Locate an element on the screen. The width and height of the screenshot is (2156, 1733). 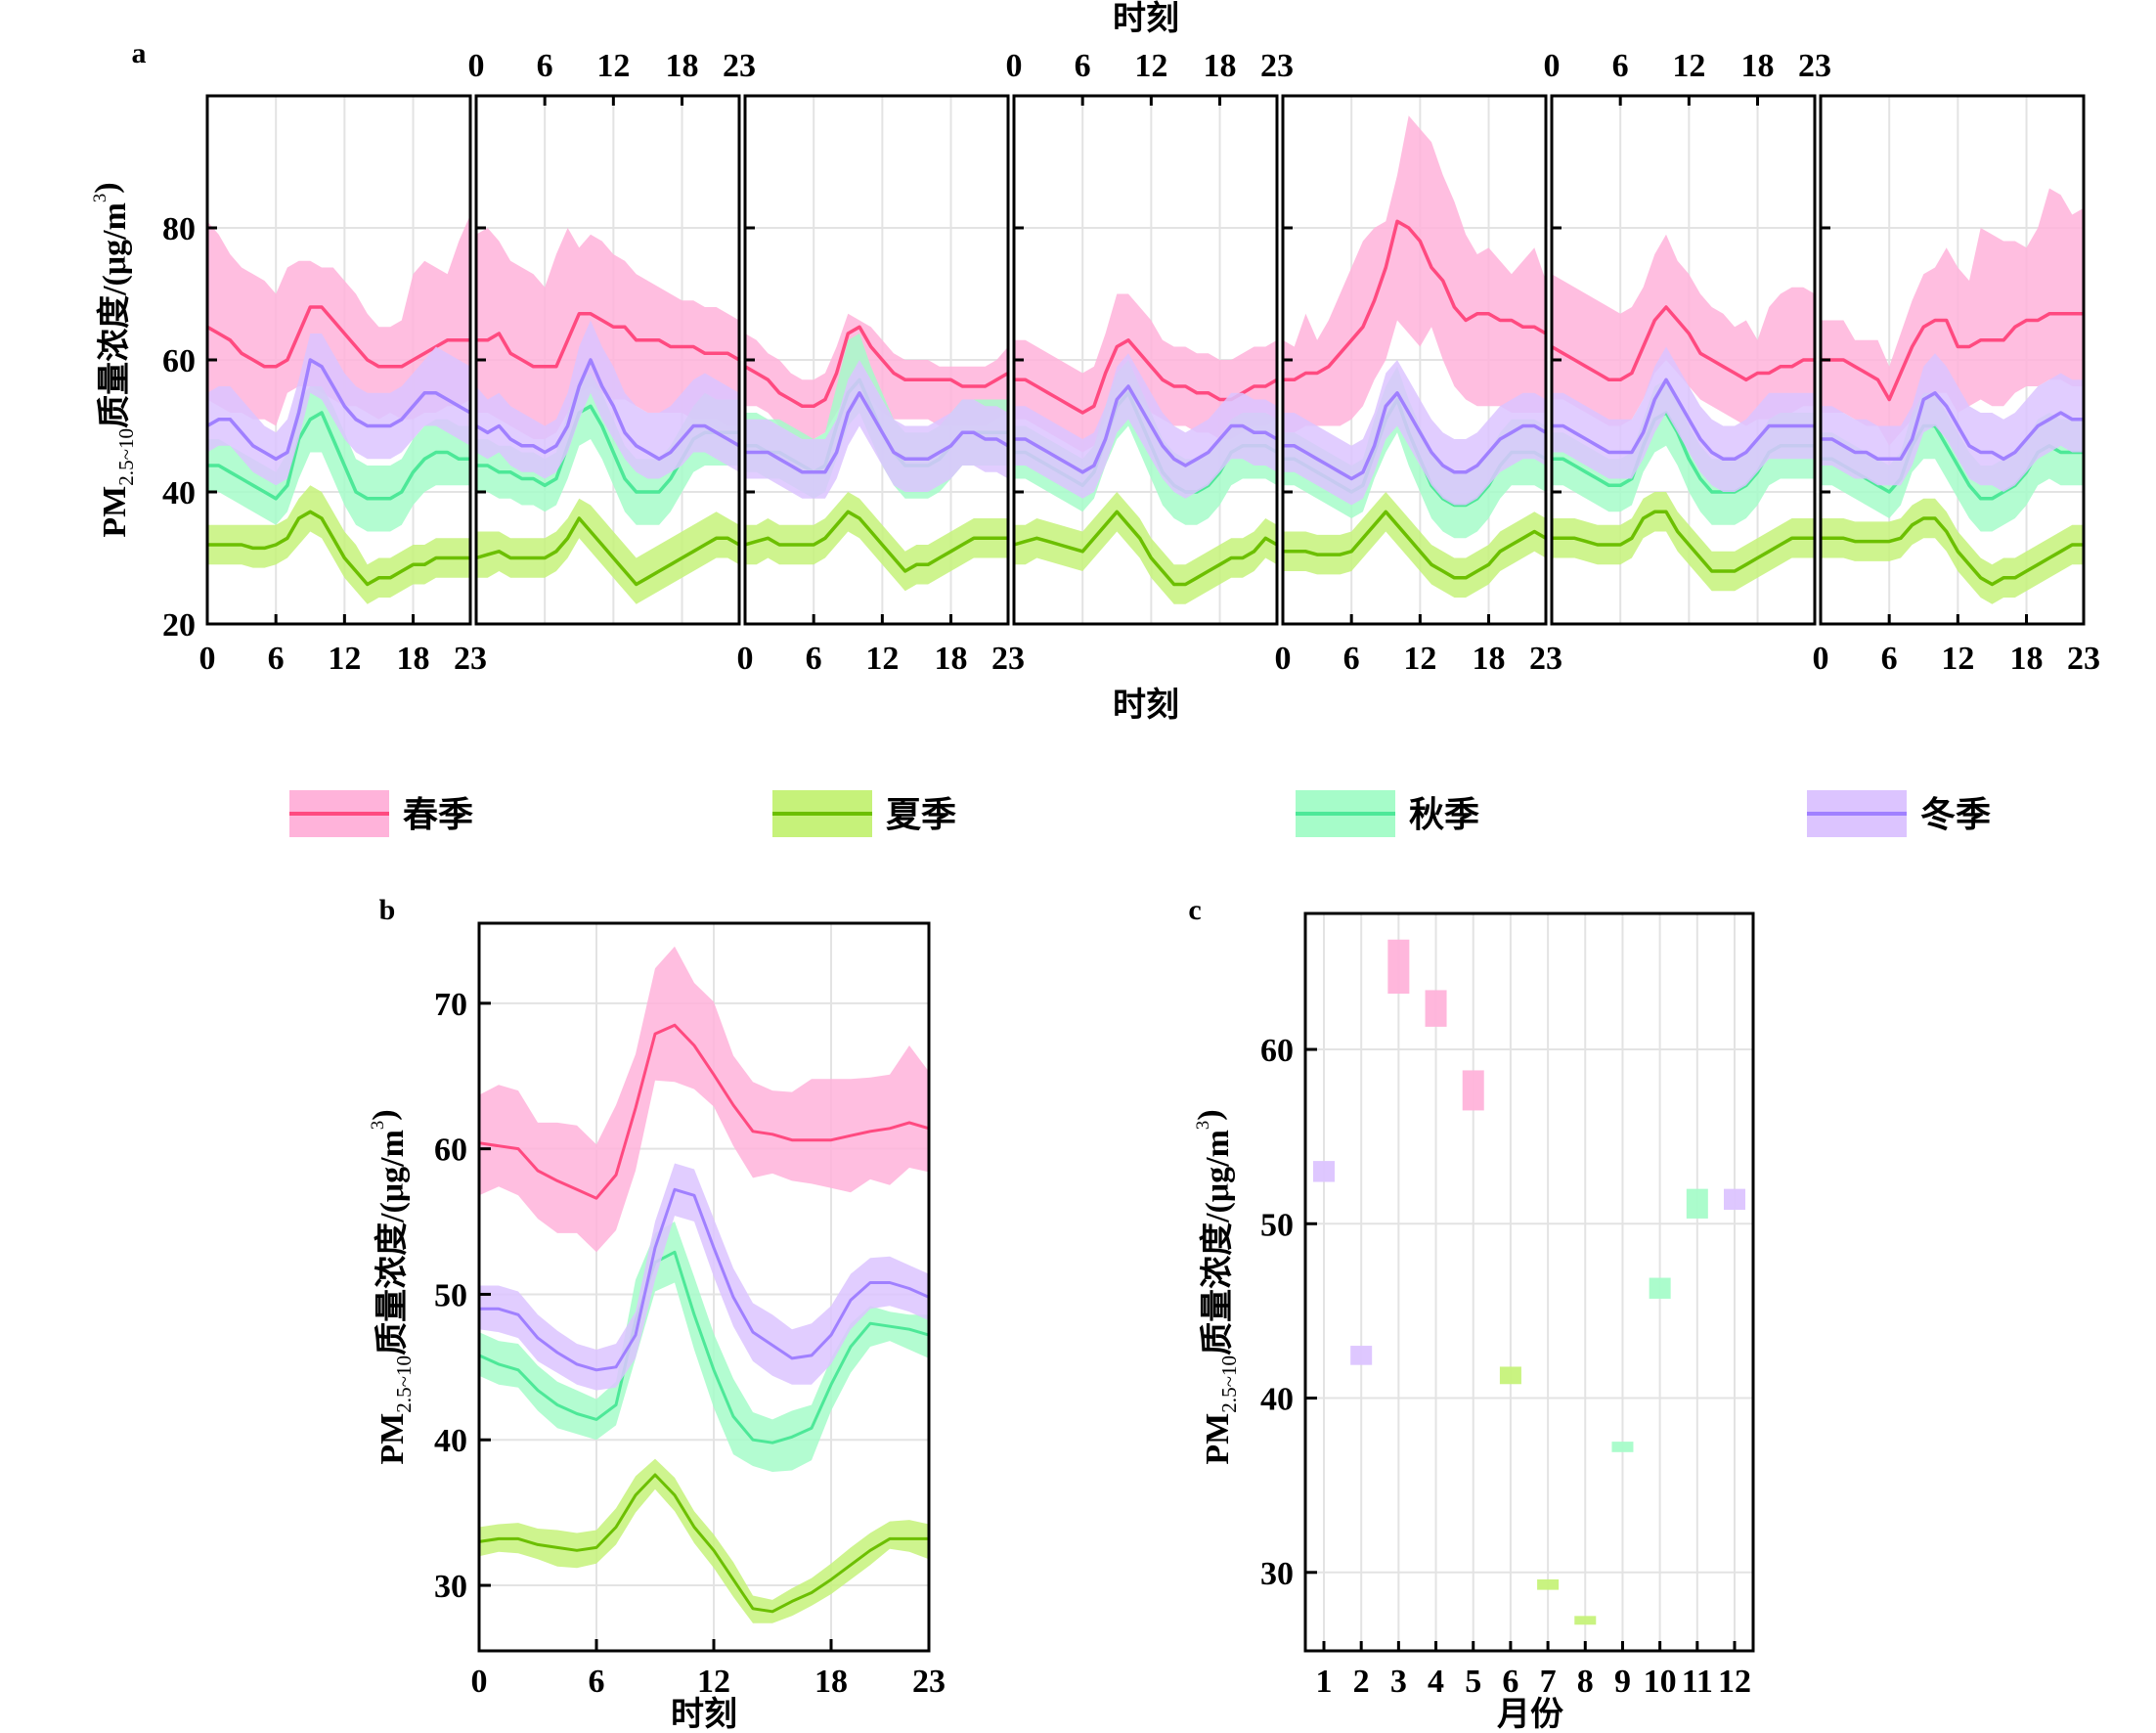
subplot-4: 0 6 12 18 23 is located at coordinates (1150, 337).